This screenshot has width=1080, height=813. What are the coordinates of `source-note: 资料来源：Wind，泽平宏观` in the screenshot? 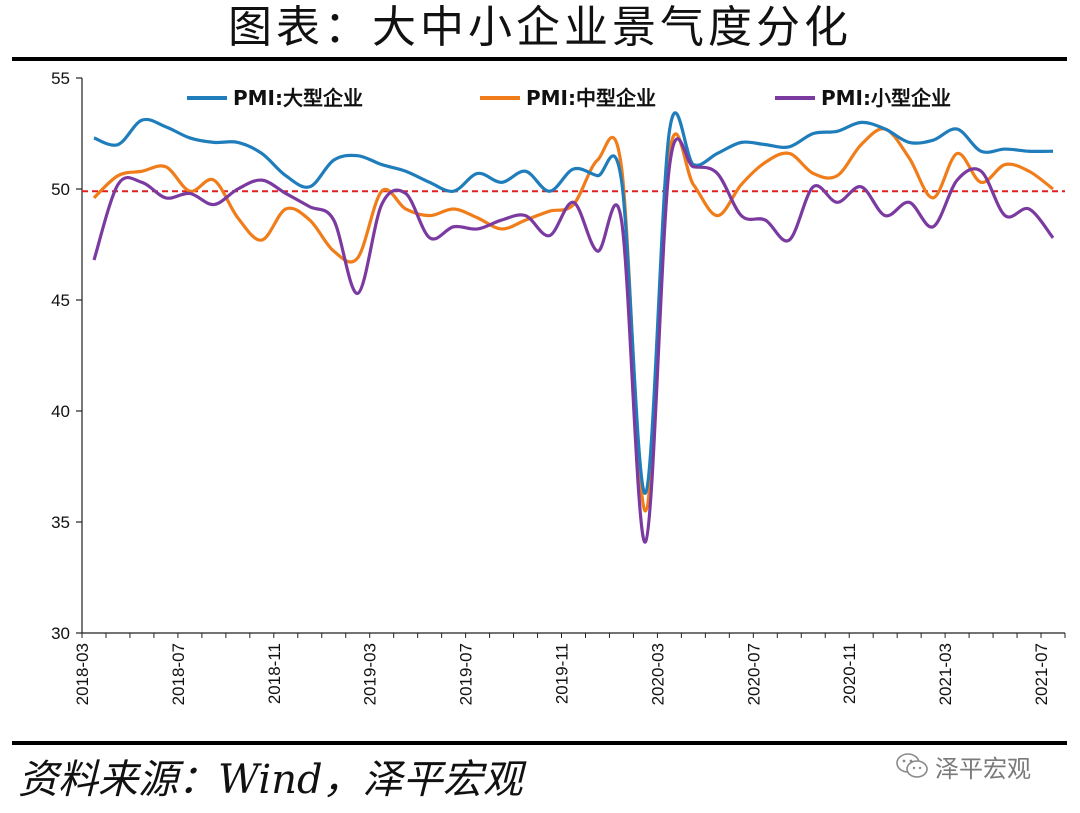 It's located at (270, 780).